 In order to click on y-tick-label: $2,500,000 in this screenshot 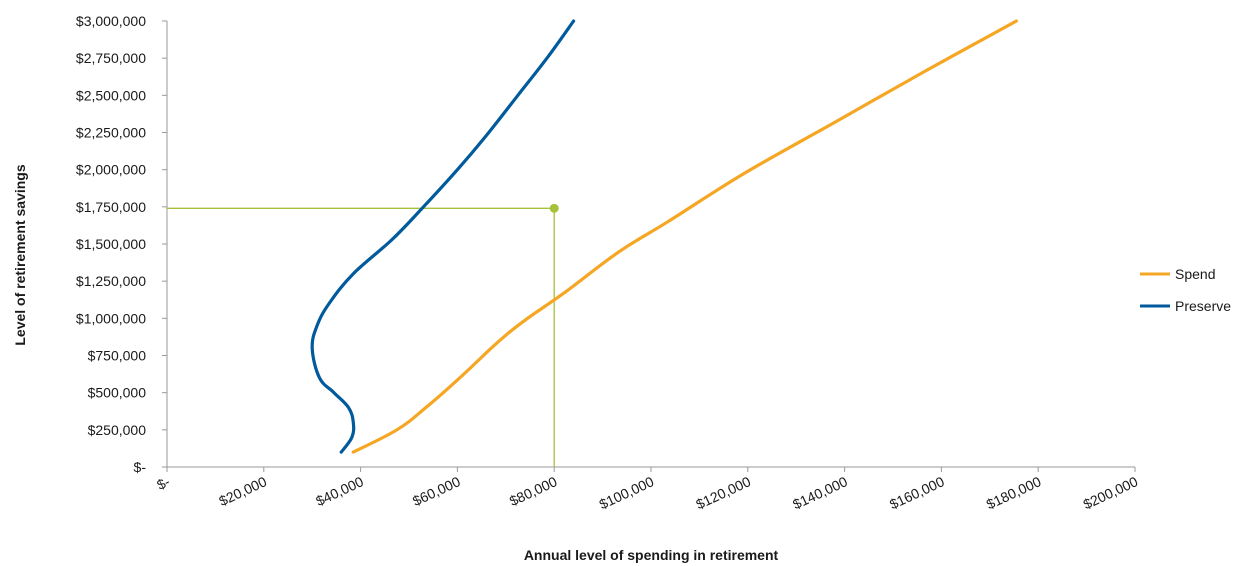, I will do `click(111, 95)`.